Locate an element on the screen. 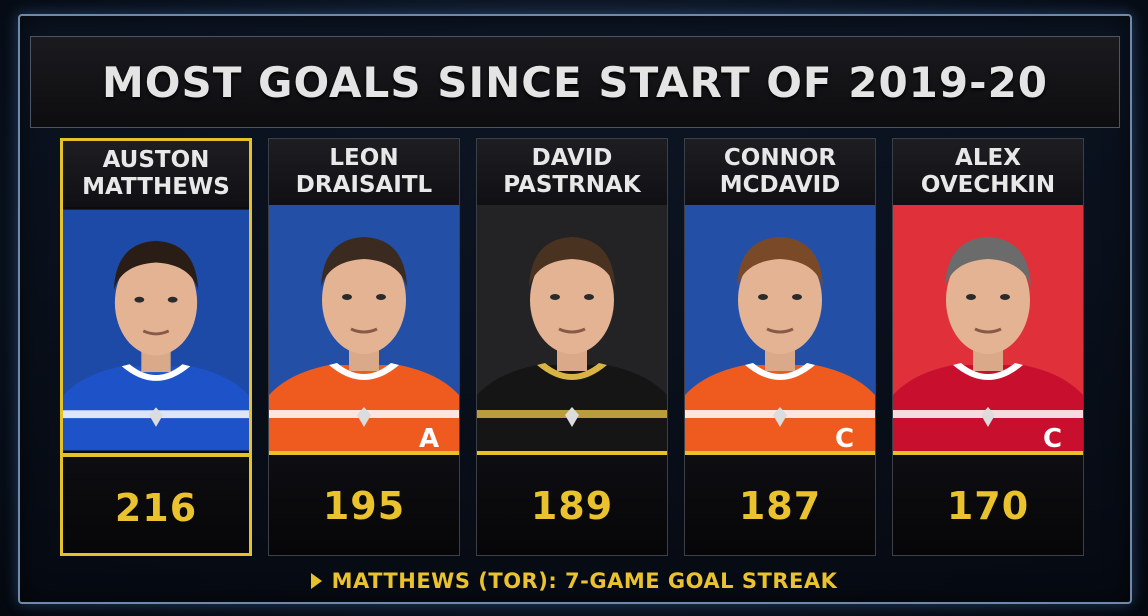 The image size is (1148, 616). goal-count: 195 is located at coordinates (364, 505).